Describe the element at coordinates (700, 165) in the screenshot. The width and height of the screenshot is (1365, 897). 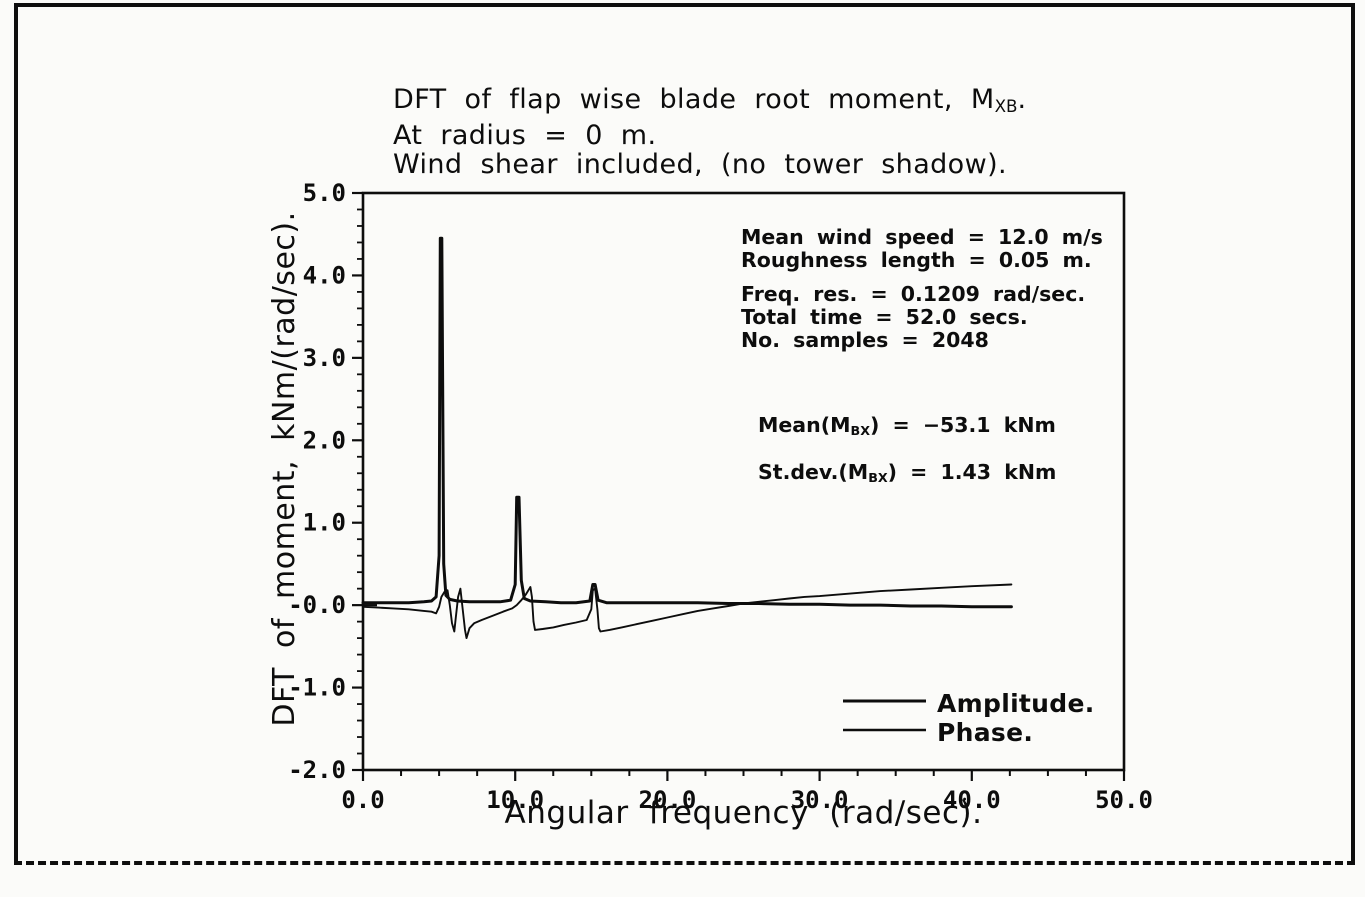
I see `title-line-3: Wind shear included, (no tower shadow).` at that location.